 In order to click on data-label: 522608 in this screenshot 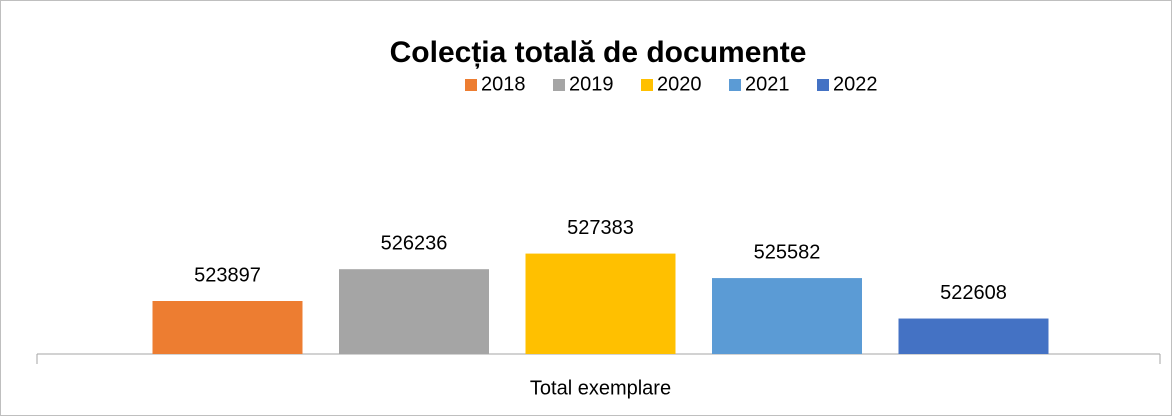, I will do `click(973, 293)`.